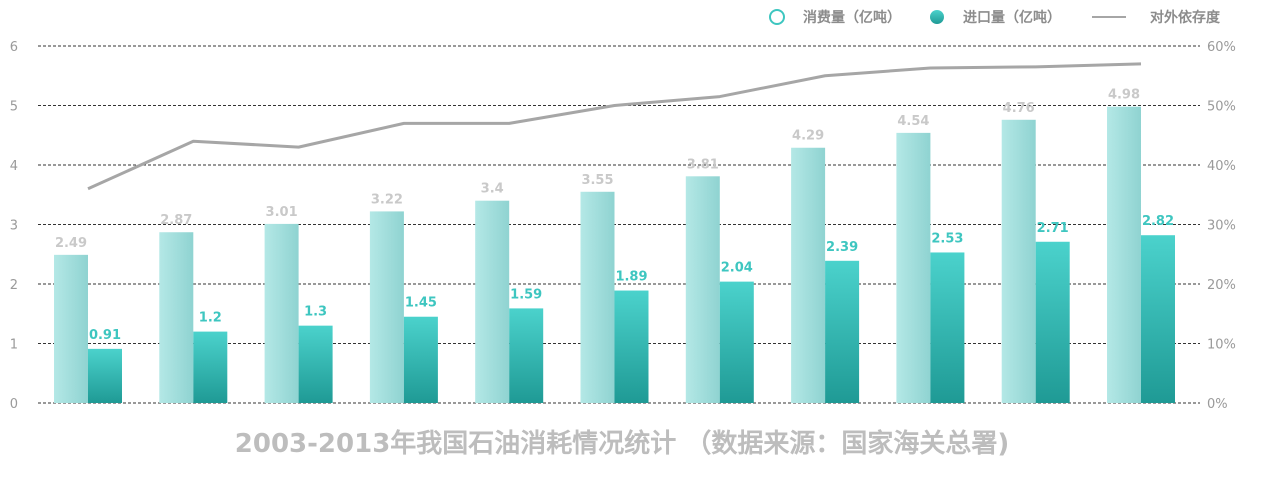  Describe the element at coordinates (71, 243) in the screenshot. I see `label-consumption-2003: 2.49` at that location.